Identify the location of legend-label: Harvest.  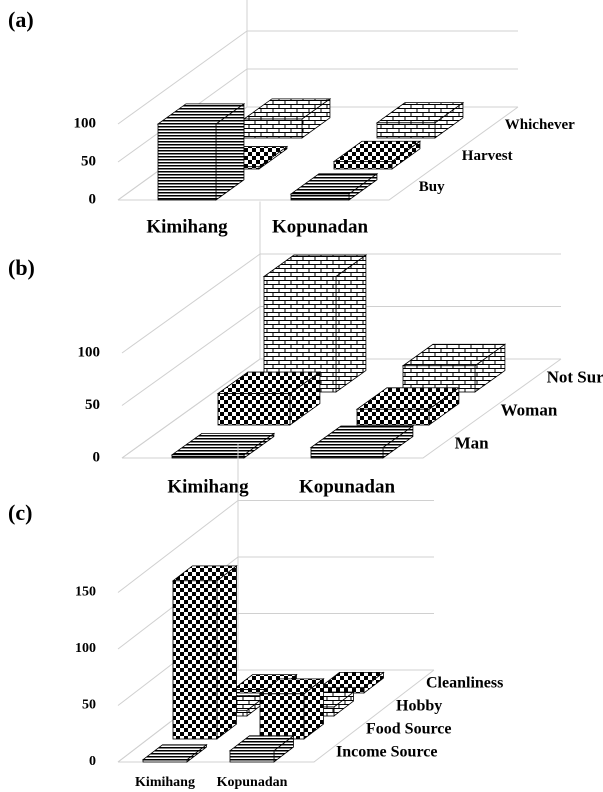
(487, 156).